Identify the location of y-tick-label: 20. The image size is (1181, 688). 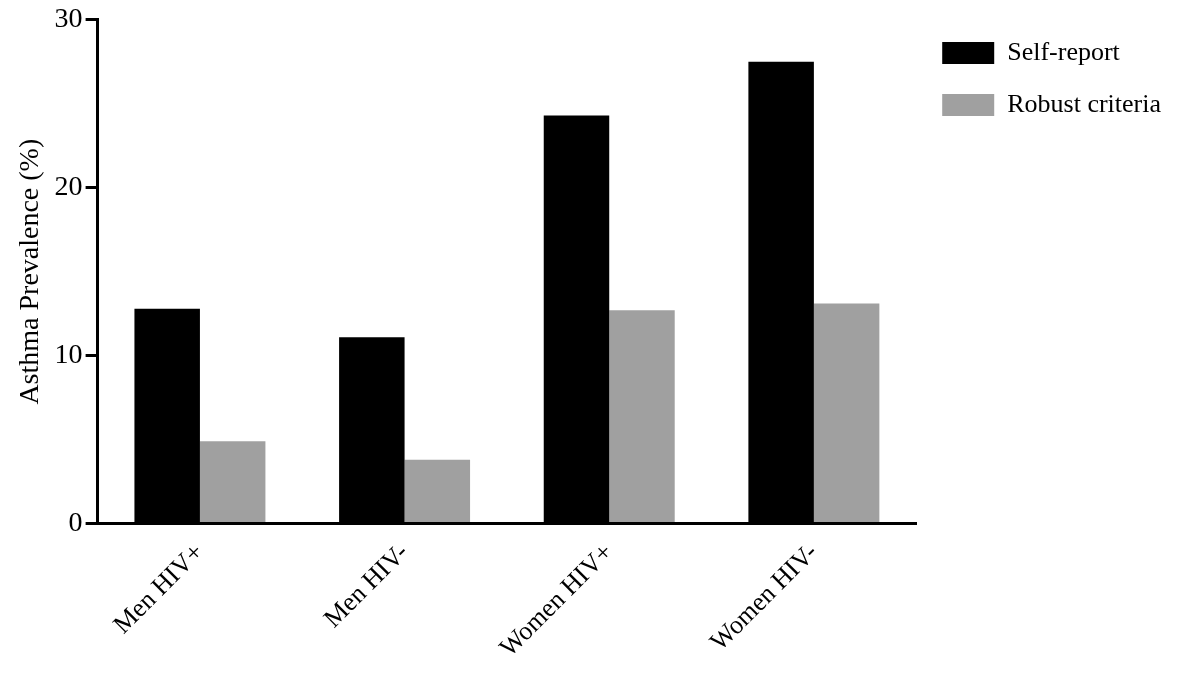
(68, 186).